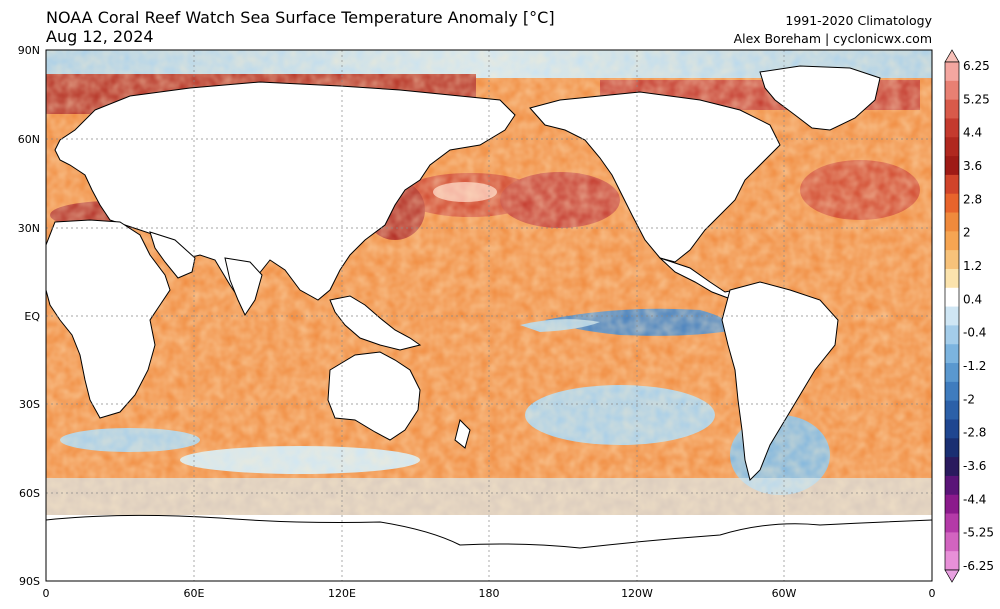  Describe the element at coordinates (972, 133) in the screenshot. I see `colorbar-tick-label: 4.4` at that location.